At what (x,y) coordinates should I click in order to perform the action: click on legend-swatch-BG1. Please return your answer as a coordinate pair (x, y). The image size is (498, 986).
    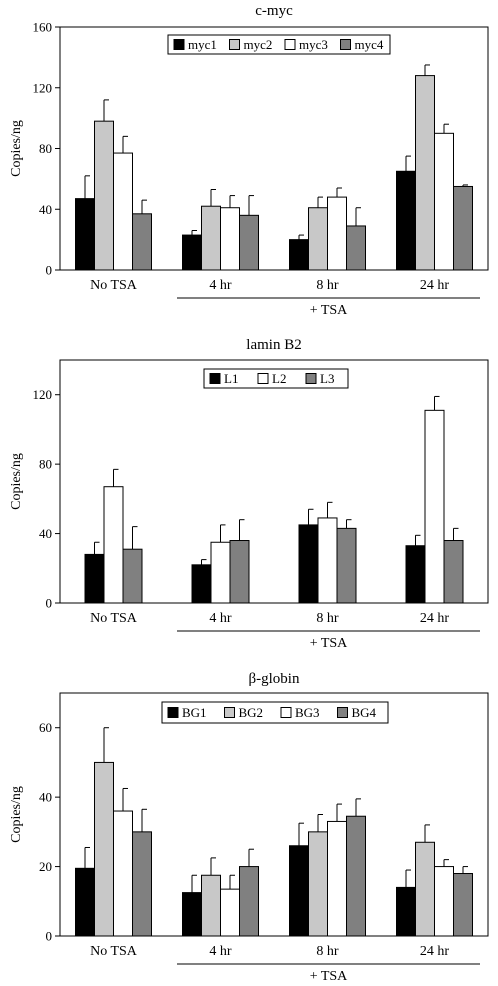
    Looking at the image, I should click on (173, 712).